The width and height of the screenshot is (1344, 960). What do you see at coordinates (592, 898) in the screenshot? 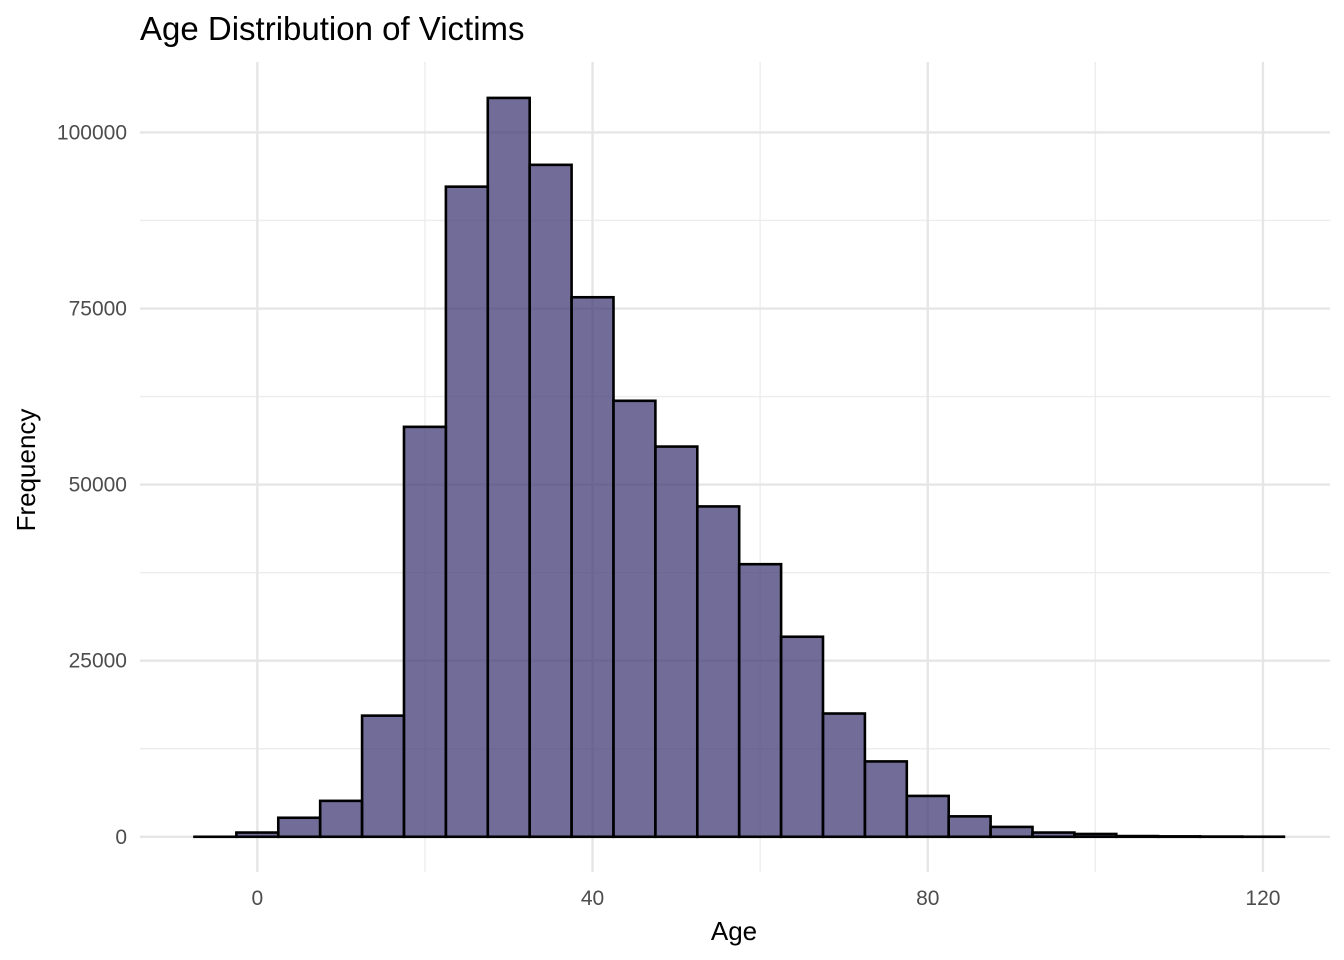
I see `x-tick-label: 40` at bounding box center [592, 898].